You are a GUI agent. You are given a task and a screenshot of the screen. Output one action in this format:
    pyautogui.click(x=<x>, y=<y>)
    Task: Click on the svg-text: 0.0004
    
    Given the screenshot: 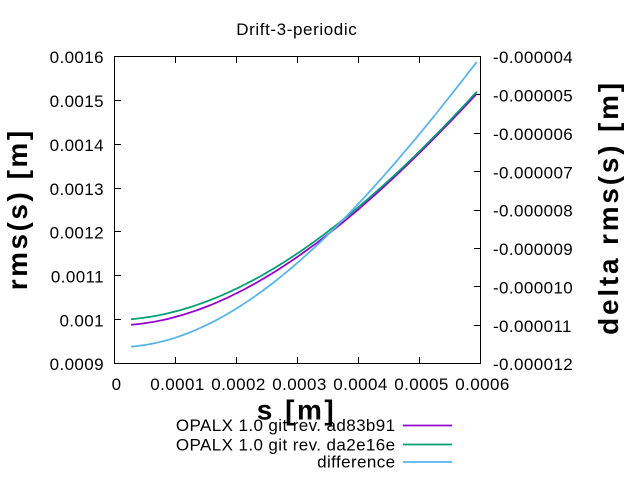 What is the action you would take?
    pyautogui.click(x=360, y=384)
    